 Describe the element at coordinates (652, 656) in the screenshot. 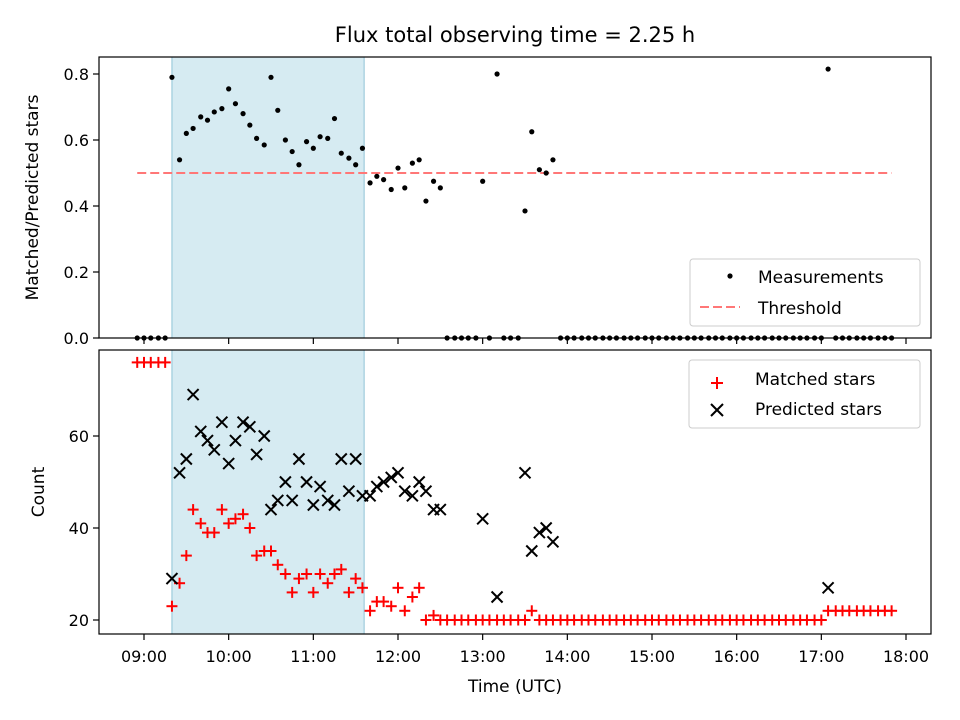

I see `x-tick-label: 15:00` at that location.